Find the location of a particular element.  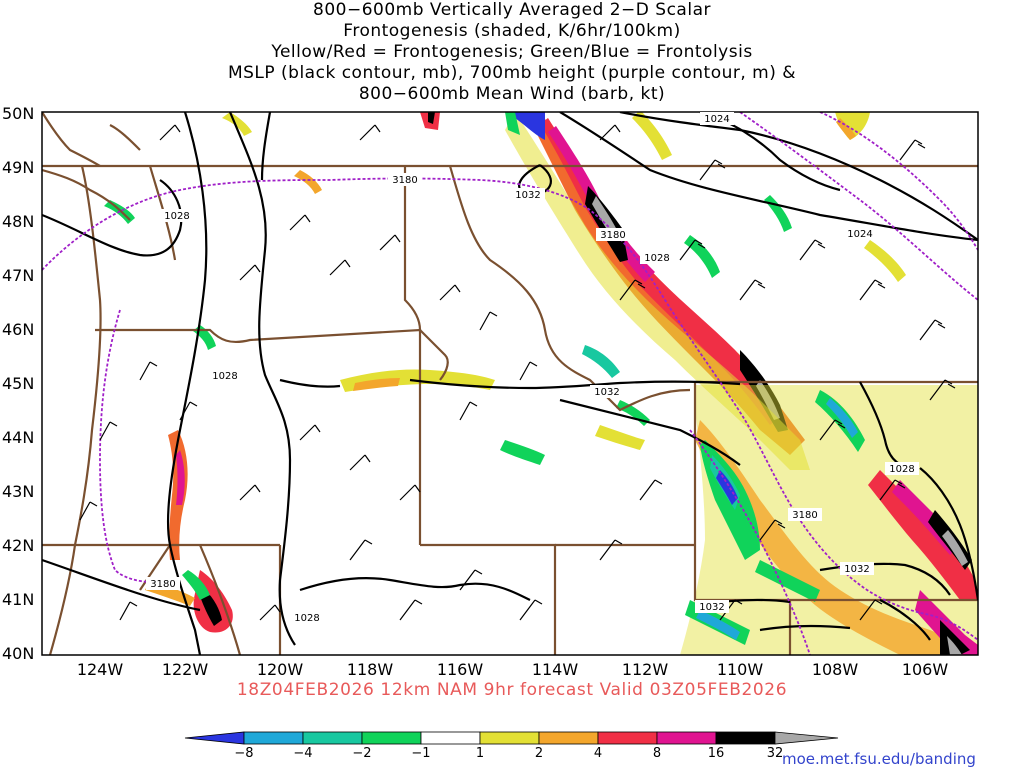

lat-label: 49N is located at coordinates (20, 167).